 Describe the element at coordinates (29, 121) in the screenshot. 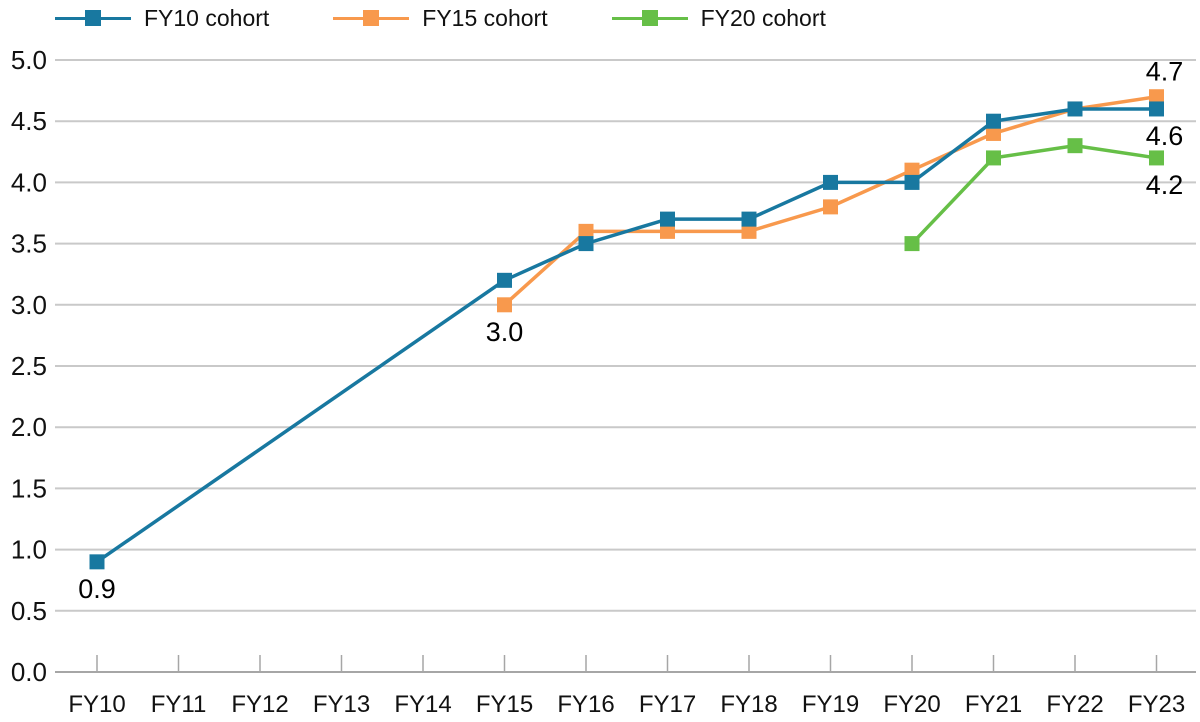

I see `y-tick-label: 4.5` at that location.